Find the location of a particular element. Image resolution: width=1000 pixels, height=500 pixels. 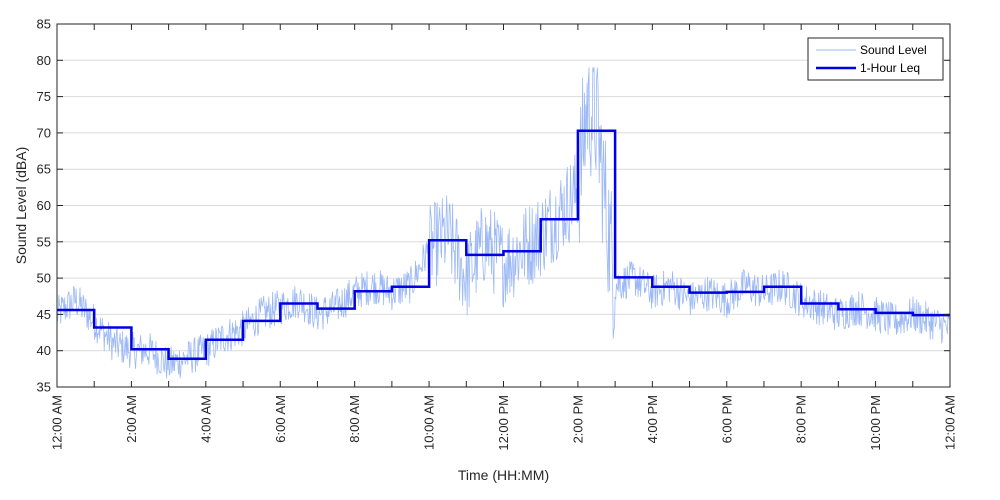

y-tick-label: 70 is located at coordinates (44, 132).